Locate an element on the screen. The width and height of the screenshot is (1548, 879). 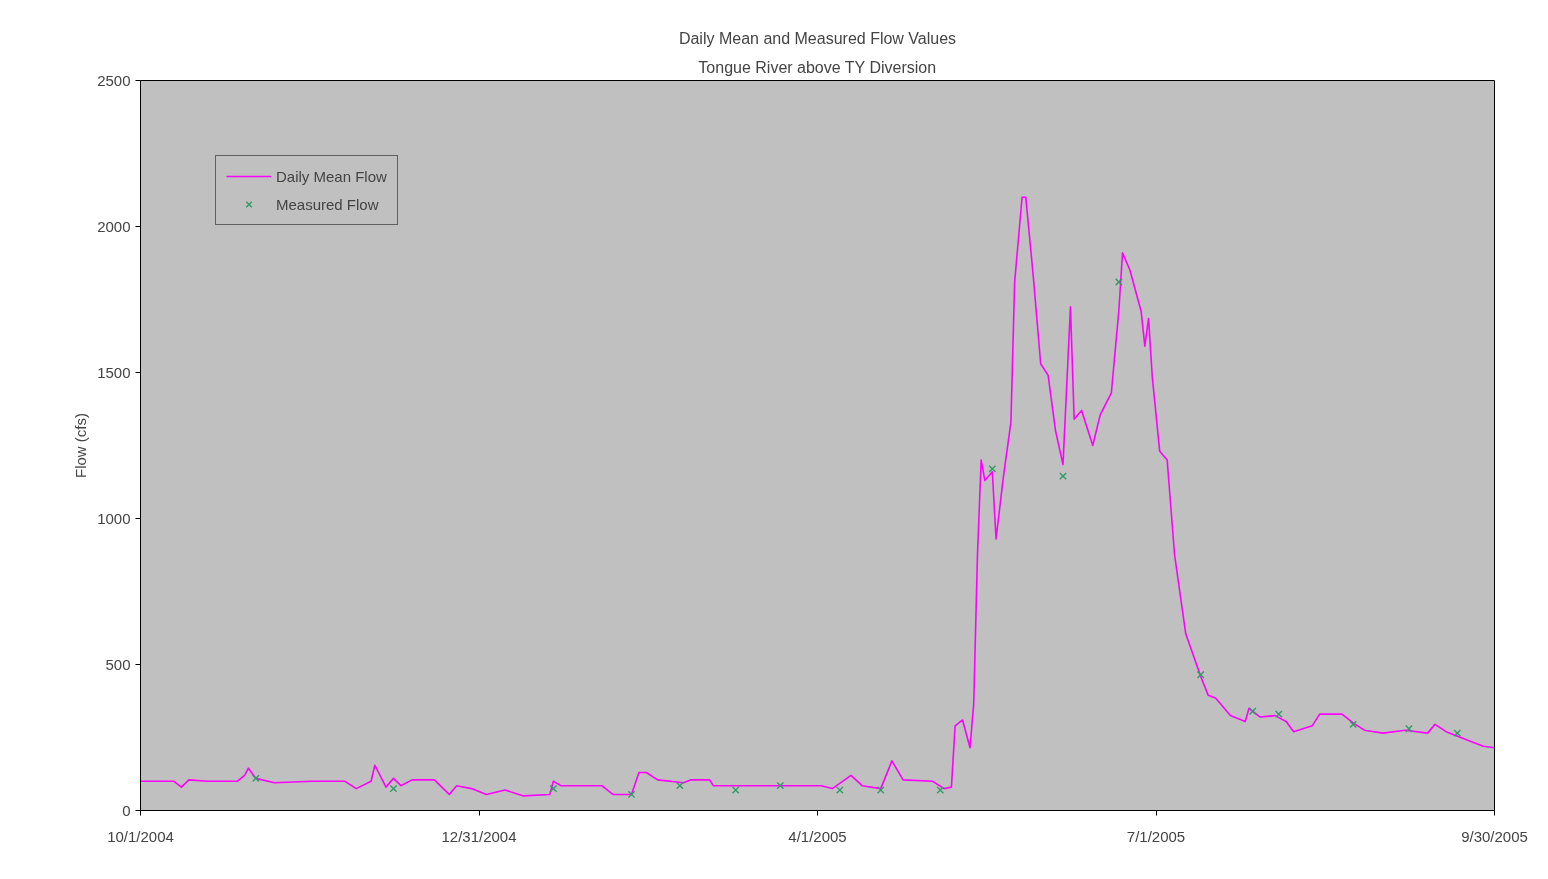
x-tick-label: 10/1/2004 is located at coordinates (140, 836).